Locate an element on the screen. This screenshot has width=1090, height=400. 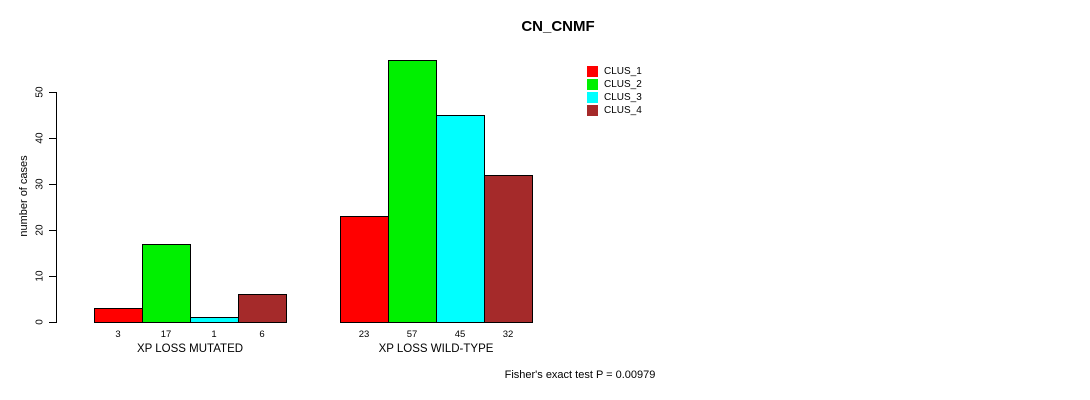
bar-value-label: 57 is located at coordinates (412, 334).